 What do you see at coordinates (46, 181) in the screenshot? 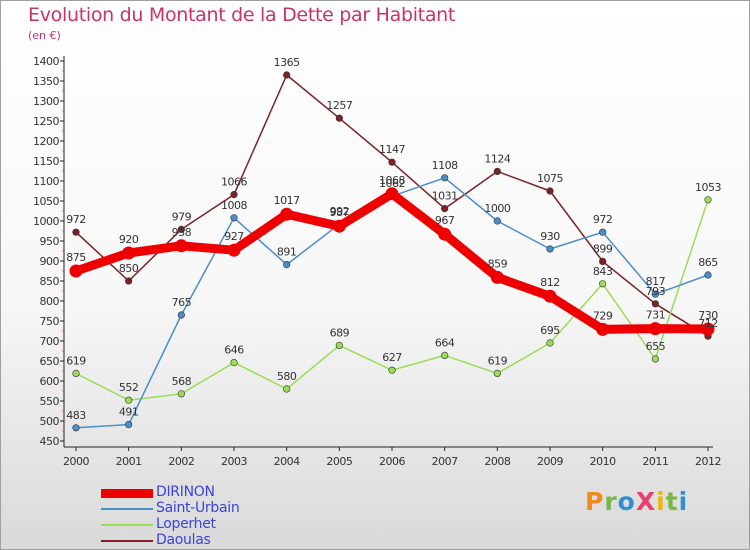
I see `y-tick-label: 1100` at bounding box center [46, 181].